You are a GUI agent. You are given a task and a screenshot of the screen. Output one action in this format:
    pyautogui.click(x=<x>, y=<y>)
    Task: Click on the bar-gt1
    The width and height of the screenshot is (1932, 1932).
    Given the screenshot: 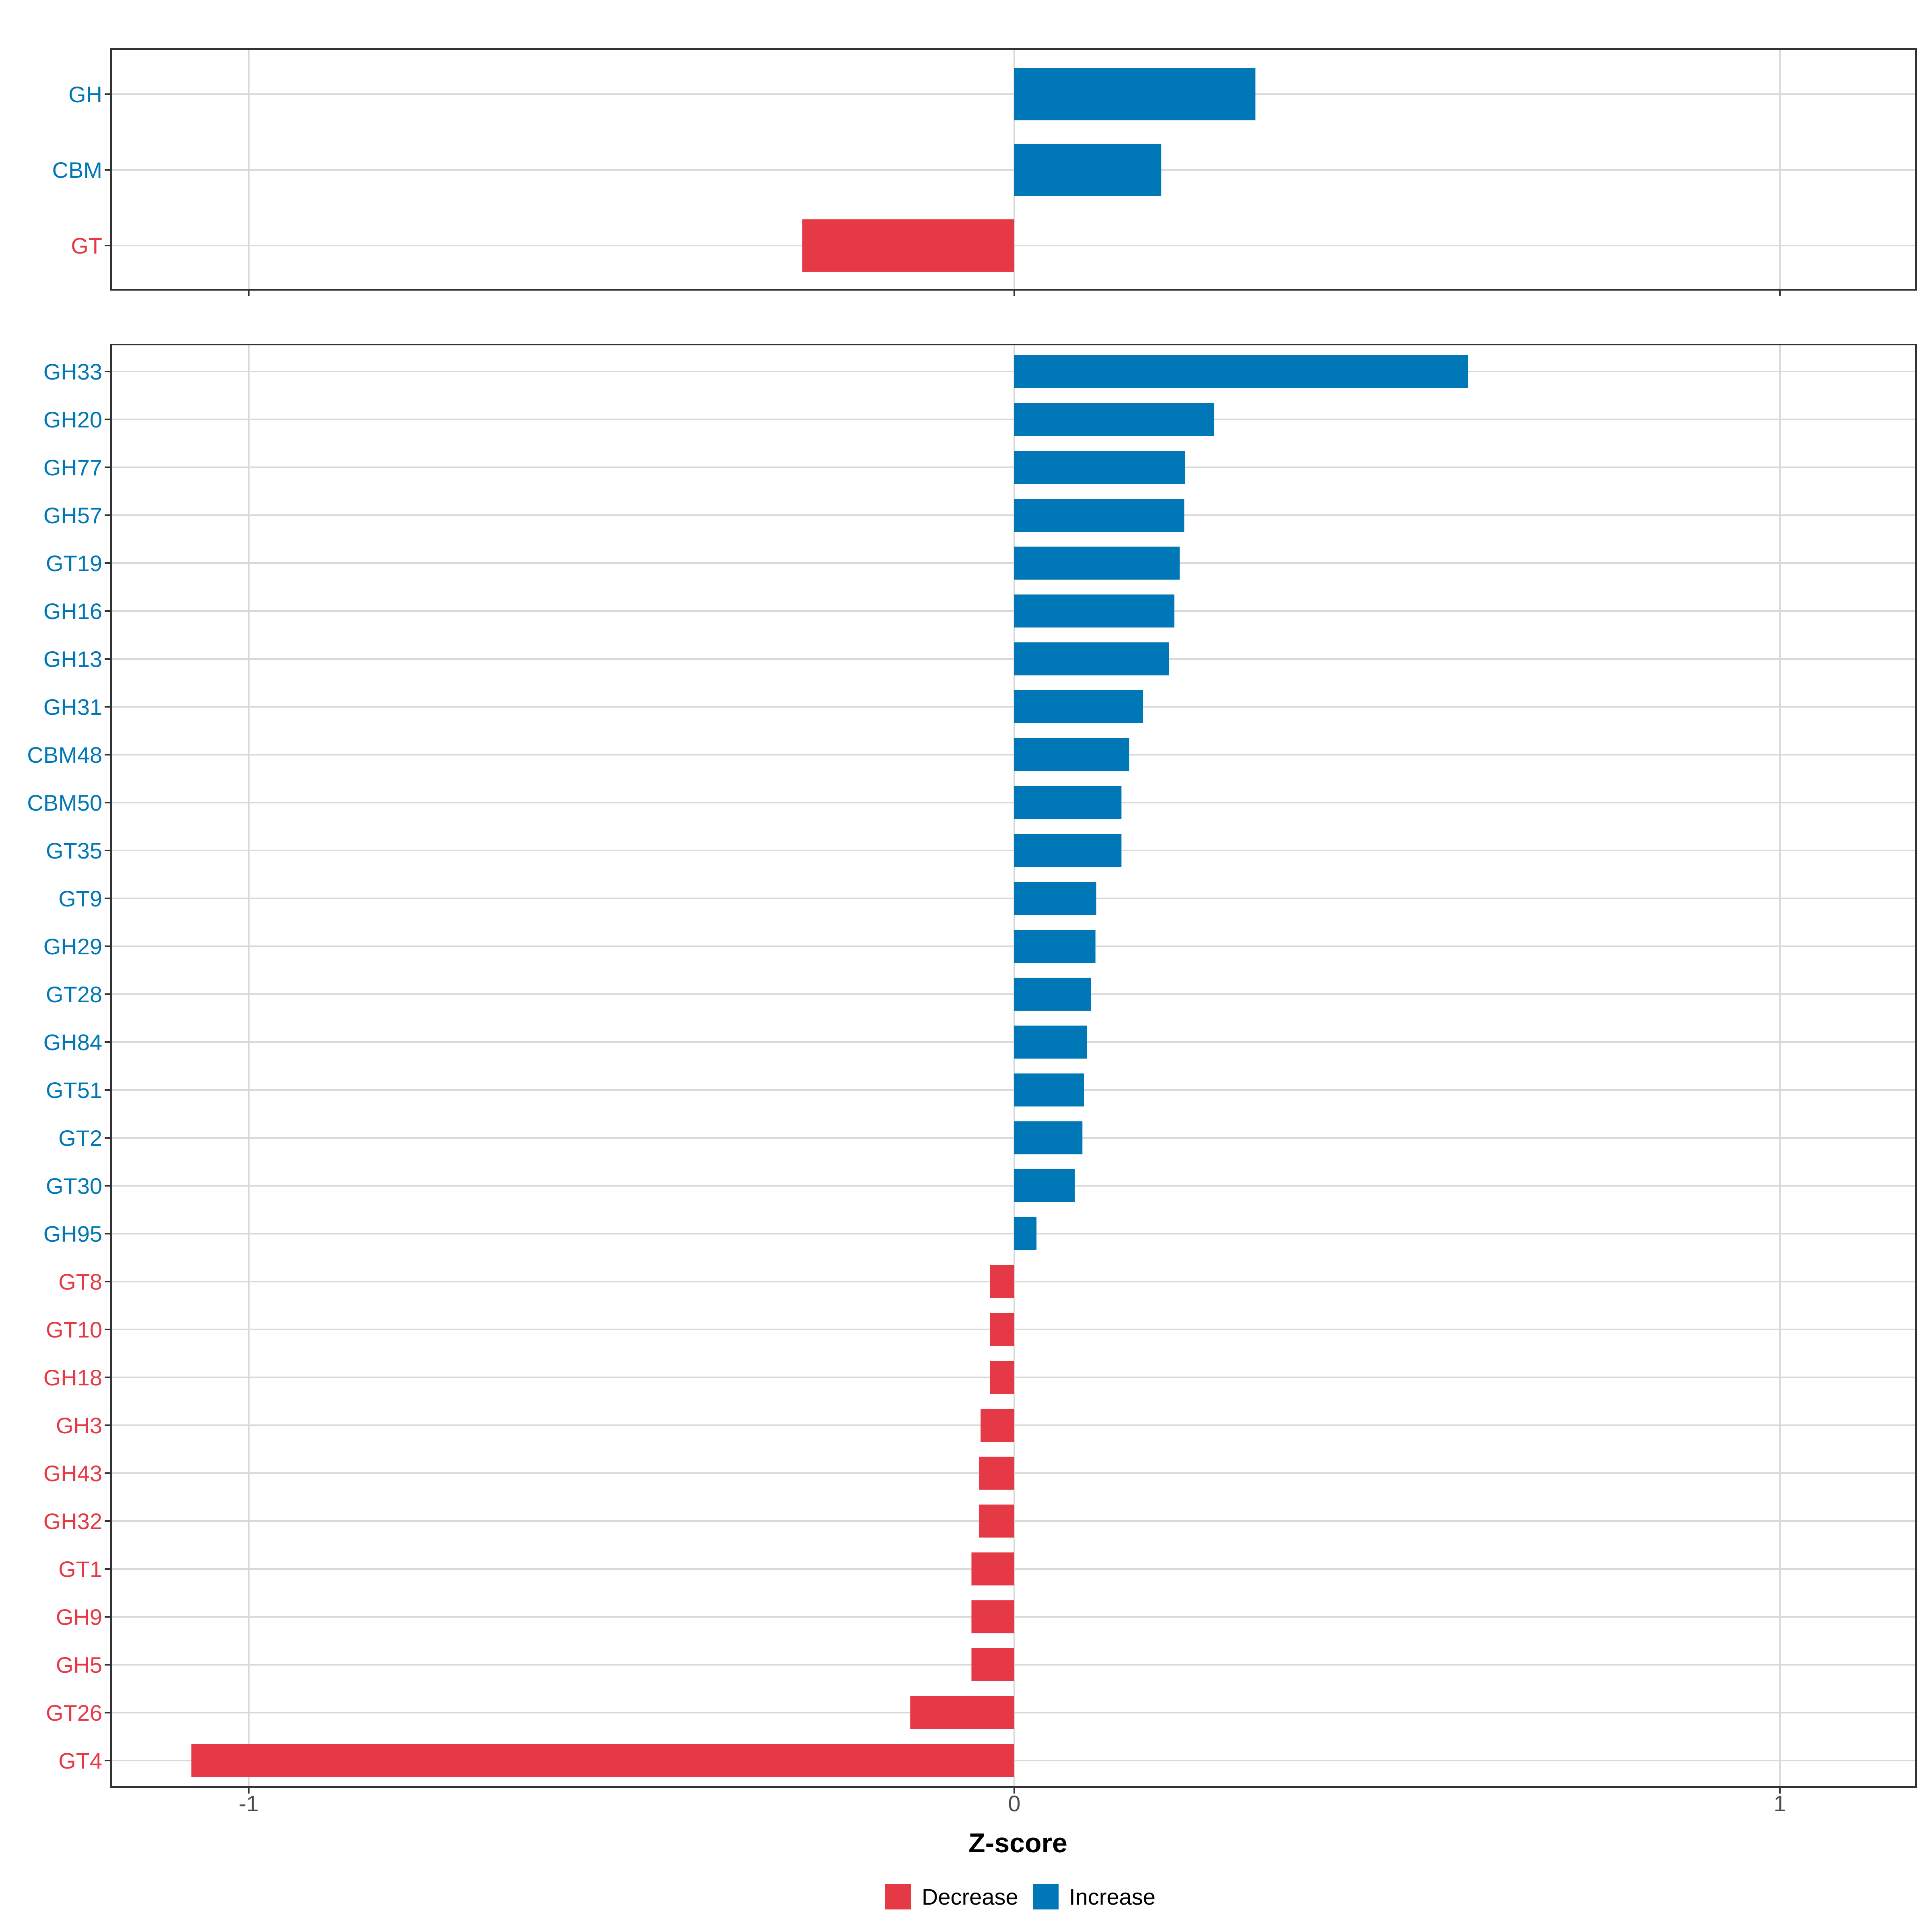 What is the action you would take?
    pyautogui.click(x=992, y=1568)
    